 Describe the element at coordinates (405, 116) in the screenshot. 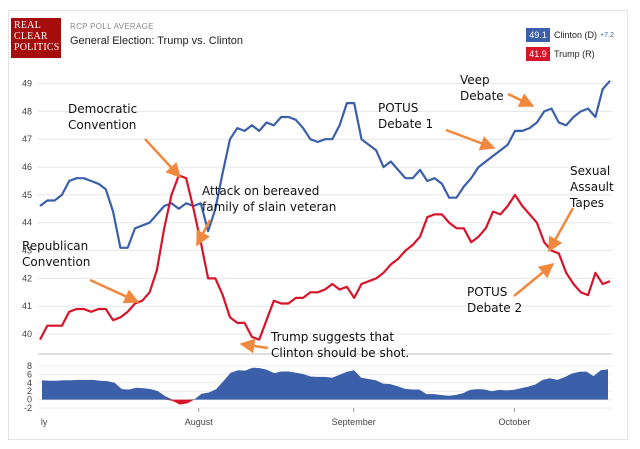

I see `annotation-label: POTUS Debate 1` at that location.